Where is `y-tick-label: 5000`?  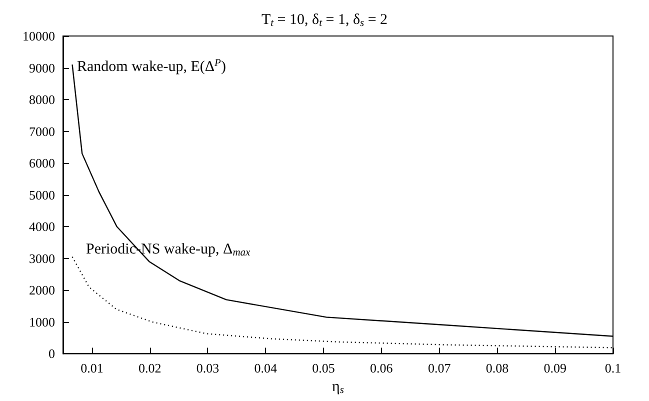
y-tick-label: 5000 is located at coordinates (42, 194).